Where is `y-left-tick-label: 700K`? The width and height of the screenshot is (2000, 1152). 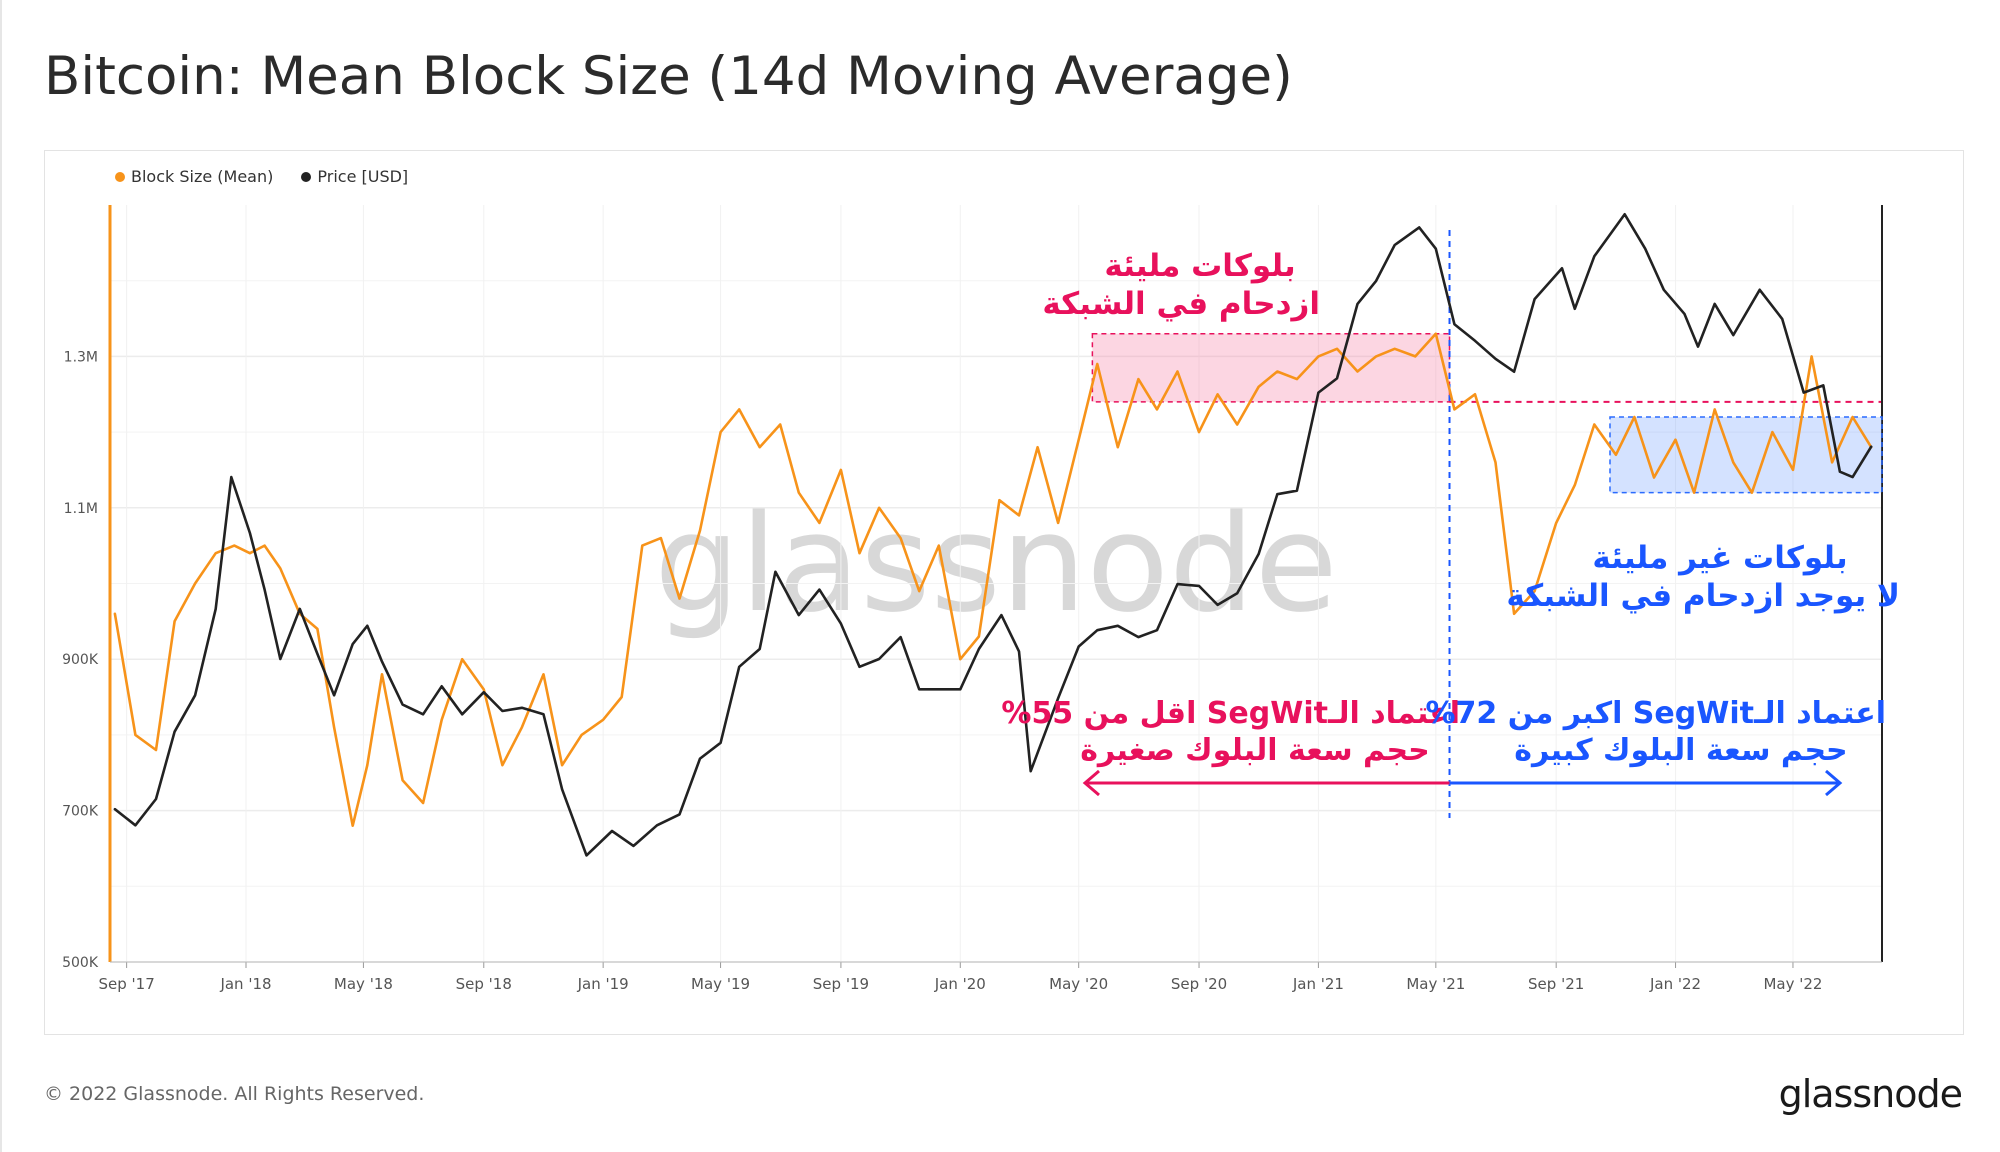 y-left-tick-label: 700K is located at coordinates (80, 812).